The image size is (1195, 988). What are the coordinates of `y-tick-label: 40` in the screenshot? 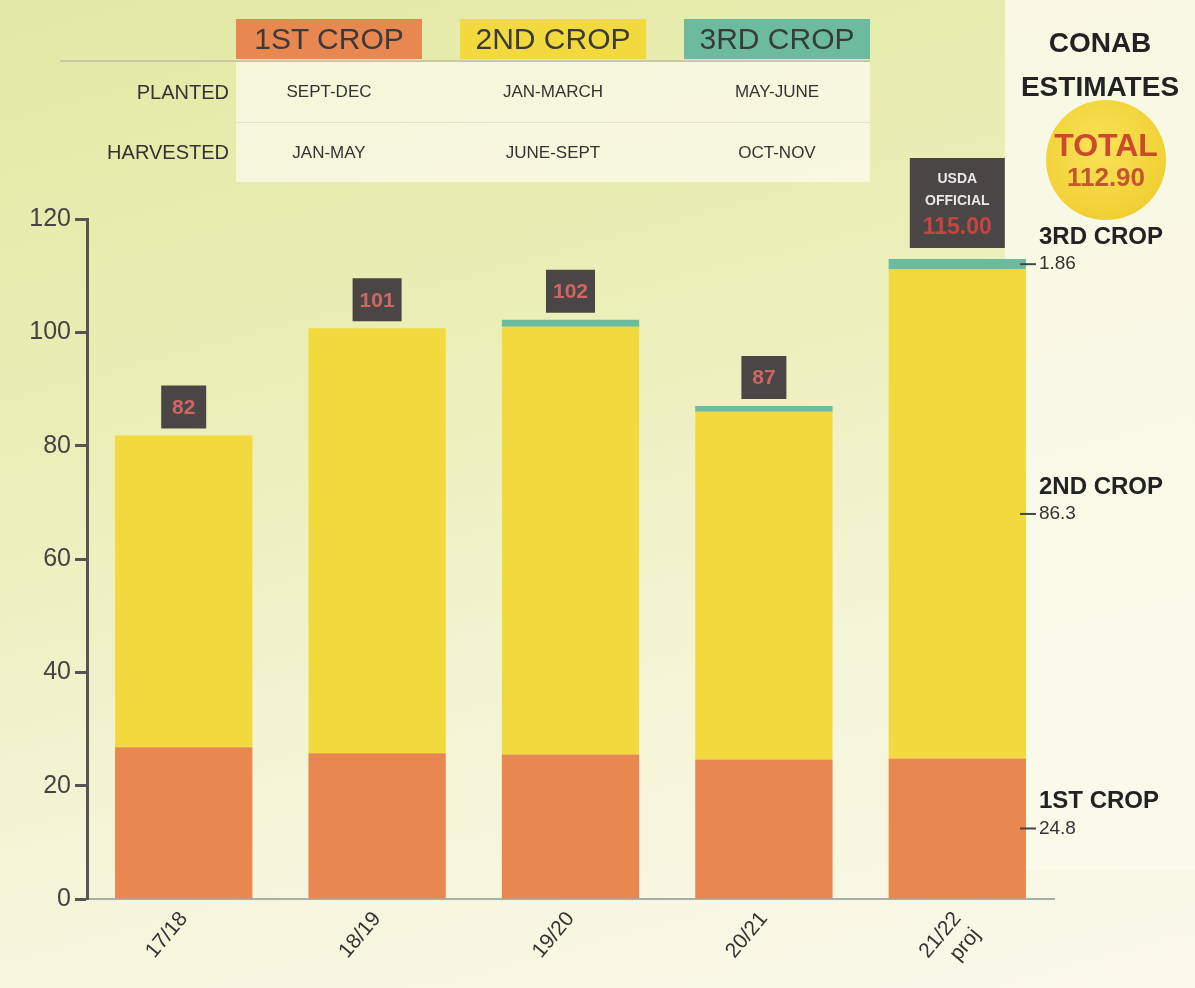 It's located at (57, 670).